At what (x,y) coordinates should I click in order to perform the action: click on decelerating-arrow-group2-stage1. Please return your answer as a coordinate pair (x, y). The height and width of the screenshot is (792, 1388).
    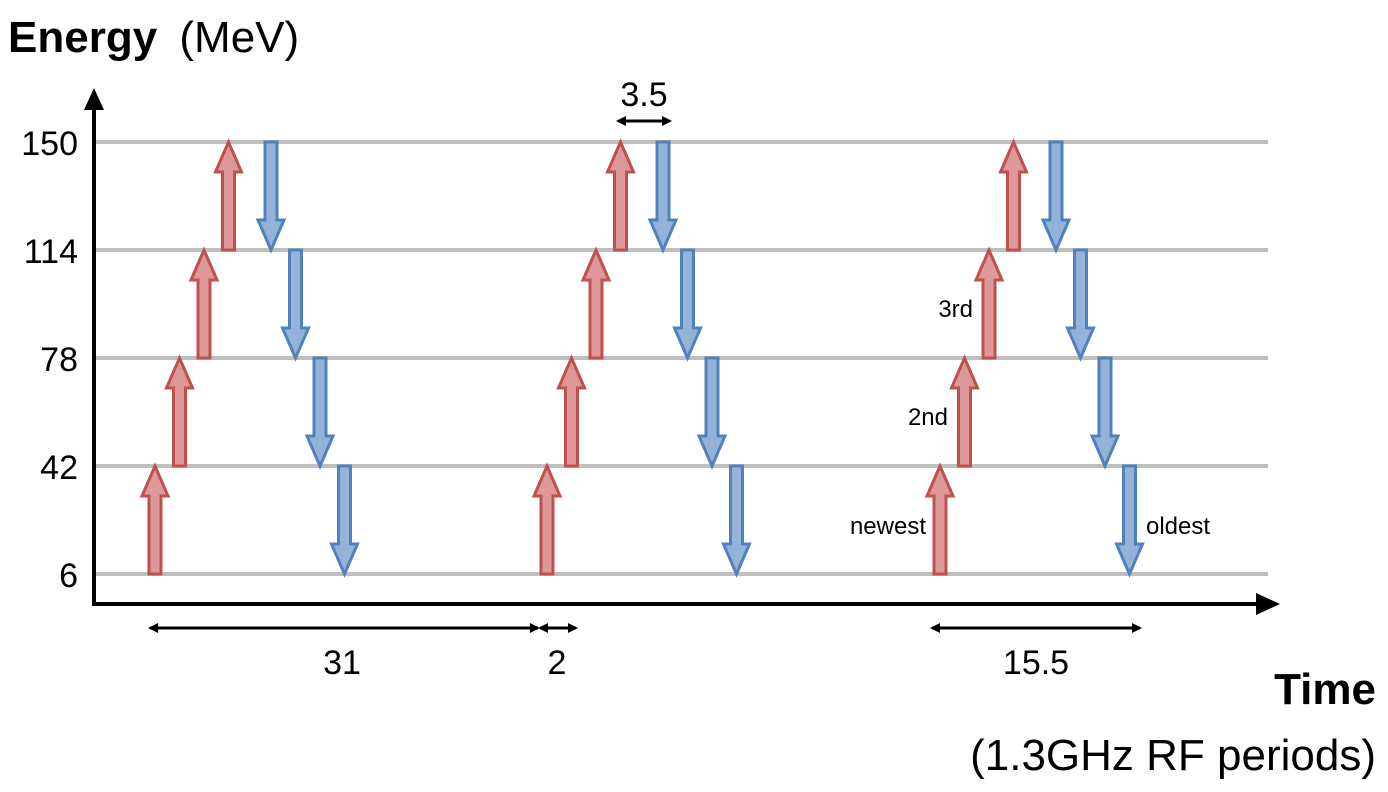
    Looking at the image, I should click on (663, 197).